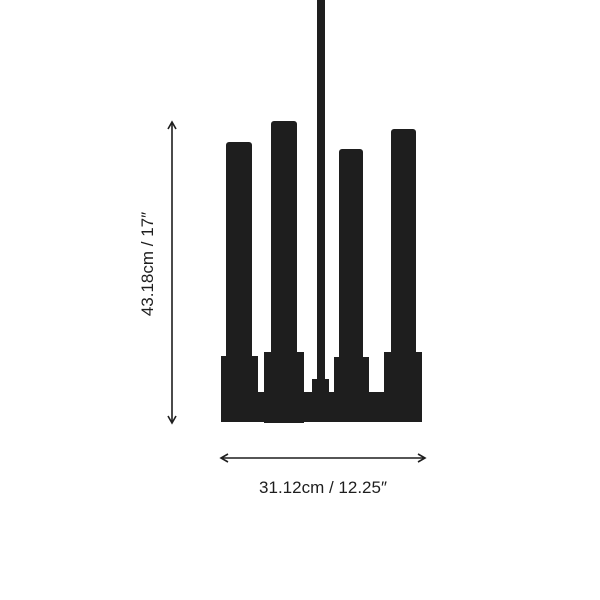 The height and width of the screenshot is (600, 600). Describe the element at coordinates (321, 407) in the screenshot. I see `base-bar` at that location.